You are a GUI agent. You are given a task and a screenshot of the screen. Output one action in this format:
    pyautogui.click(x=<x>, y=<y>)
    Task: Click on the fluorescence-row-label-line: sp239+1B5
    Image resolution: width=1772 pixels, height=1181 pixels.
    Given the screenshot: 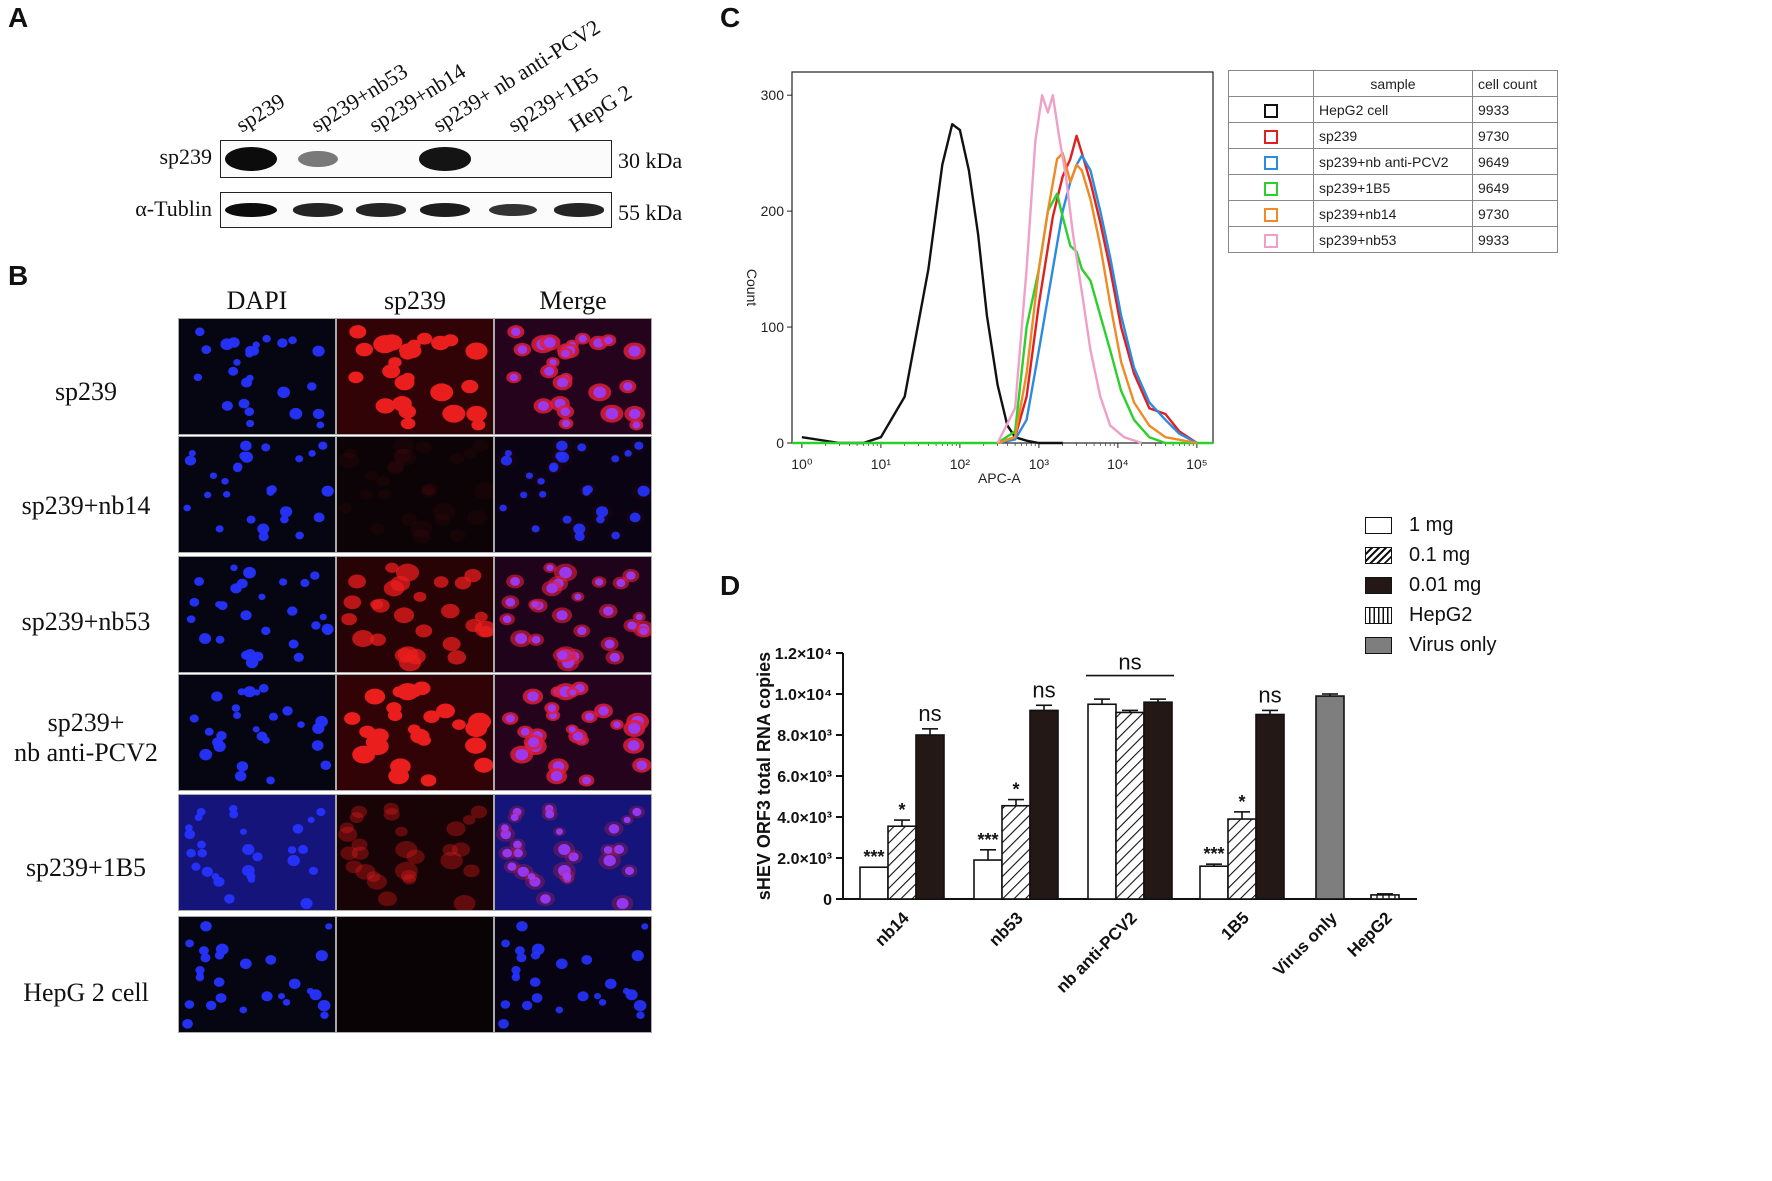 What is the action you would take?
    pyautogui.click(x=86, y=867)
    